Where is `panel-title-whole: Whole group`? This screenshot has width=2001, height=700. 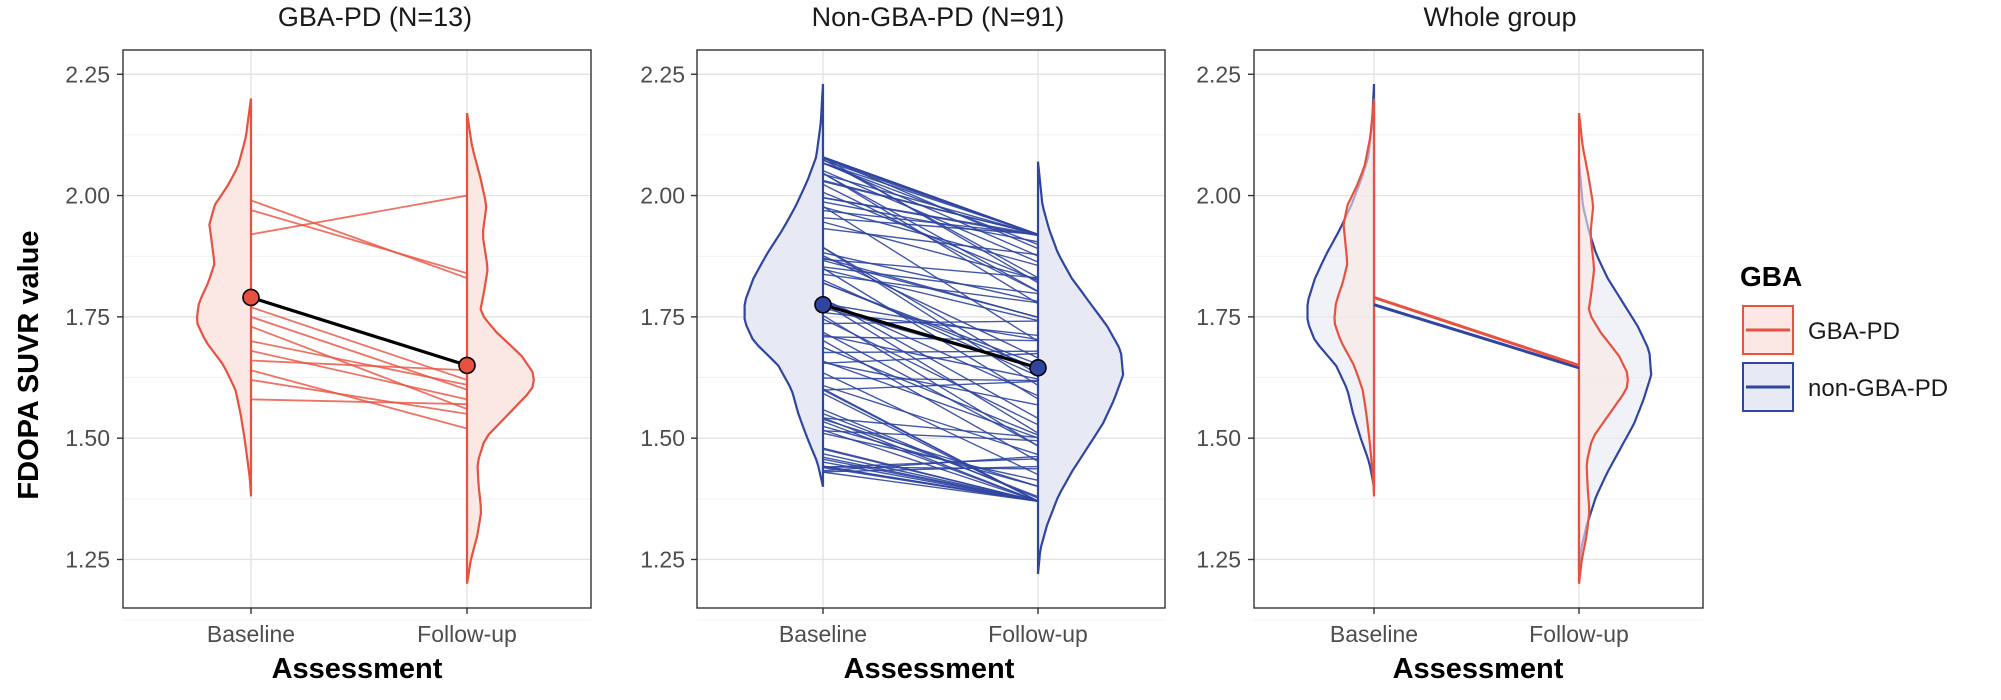 panel-title-whole: Whole group is located at coordinates (1499, 17).